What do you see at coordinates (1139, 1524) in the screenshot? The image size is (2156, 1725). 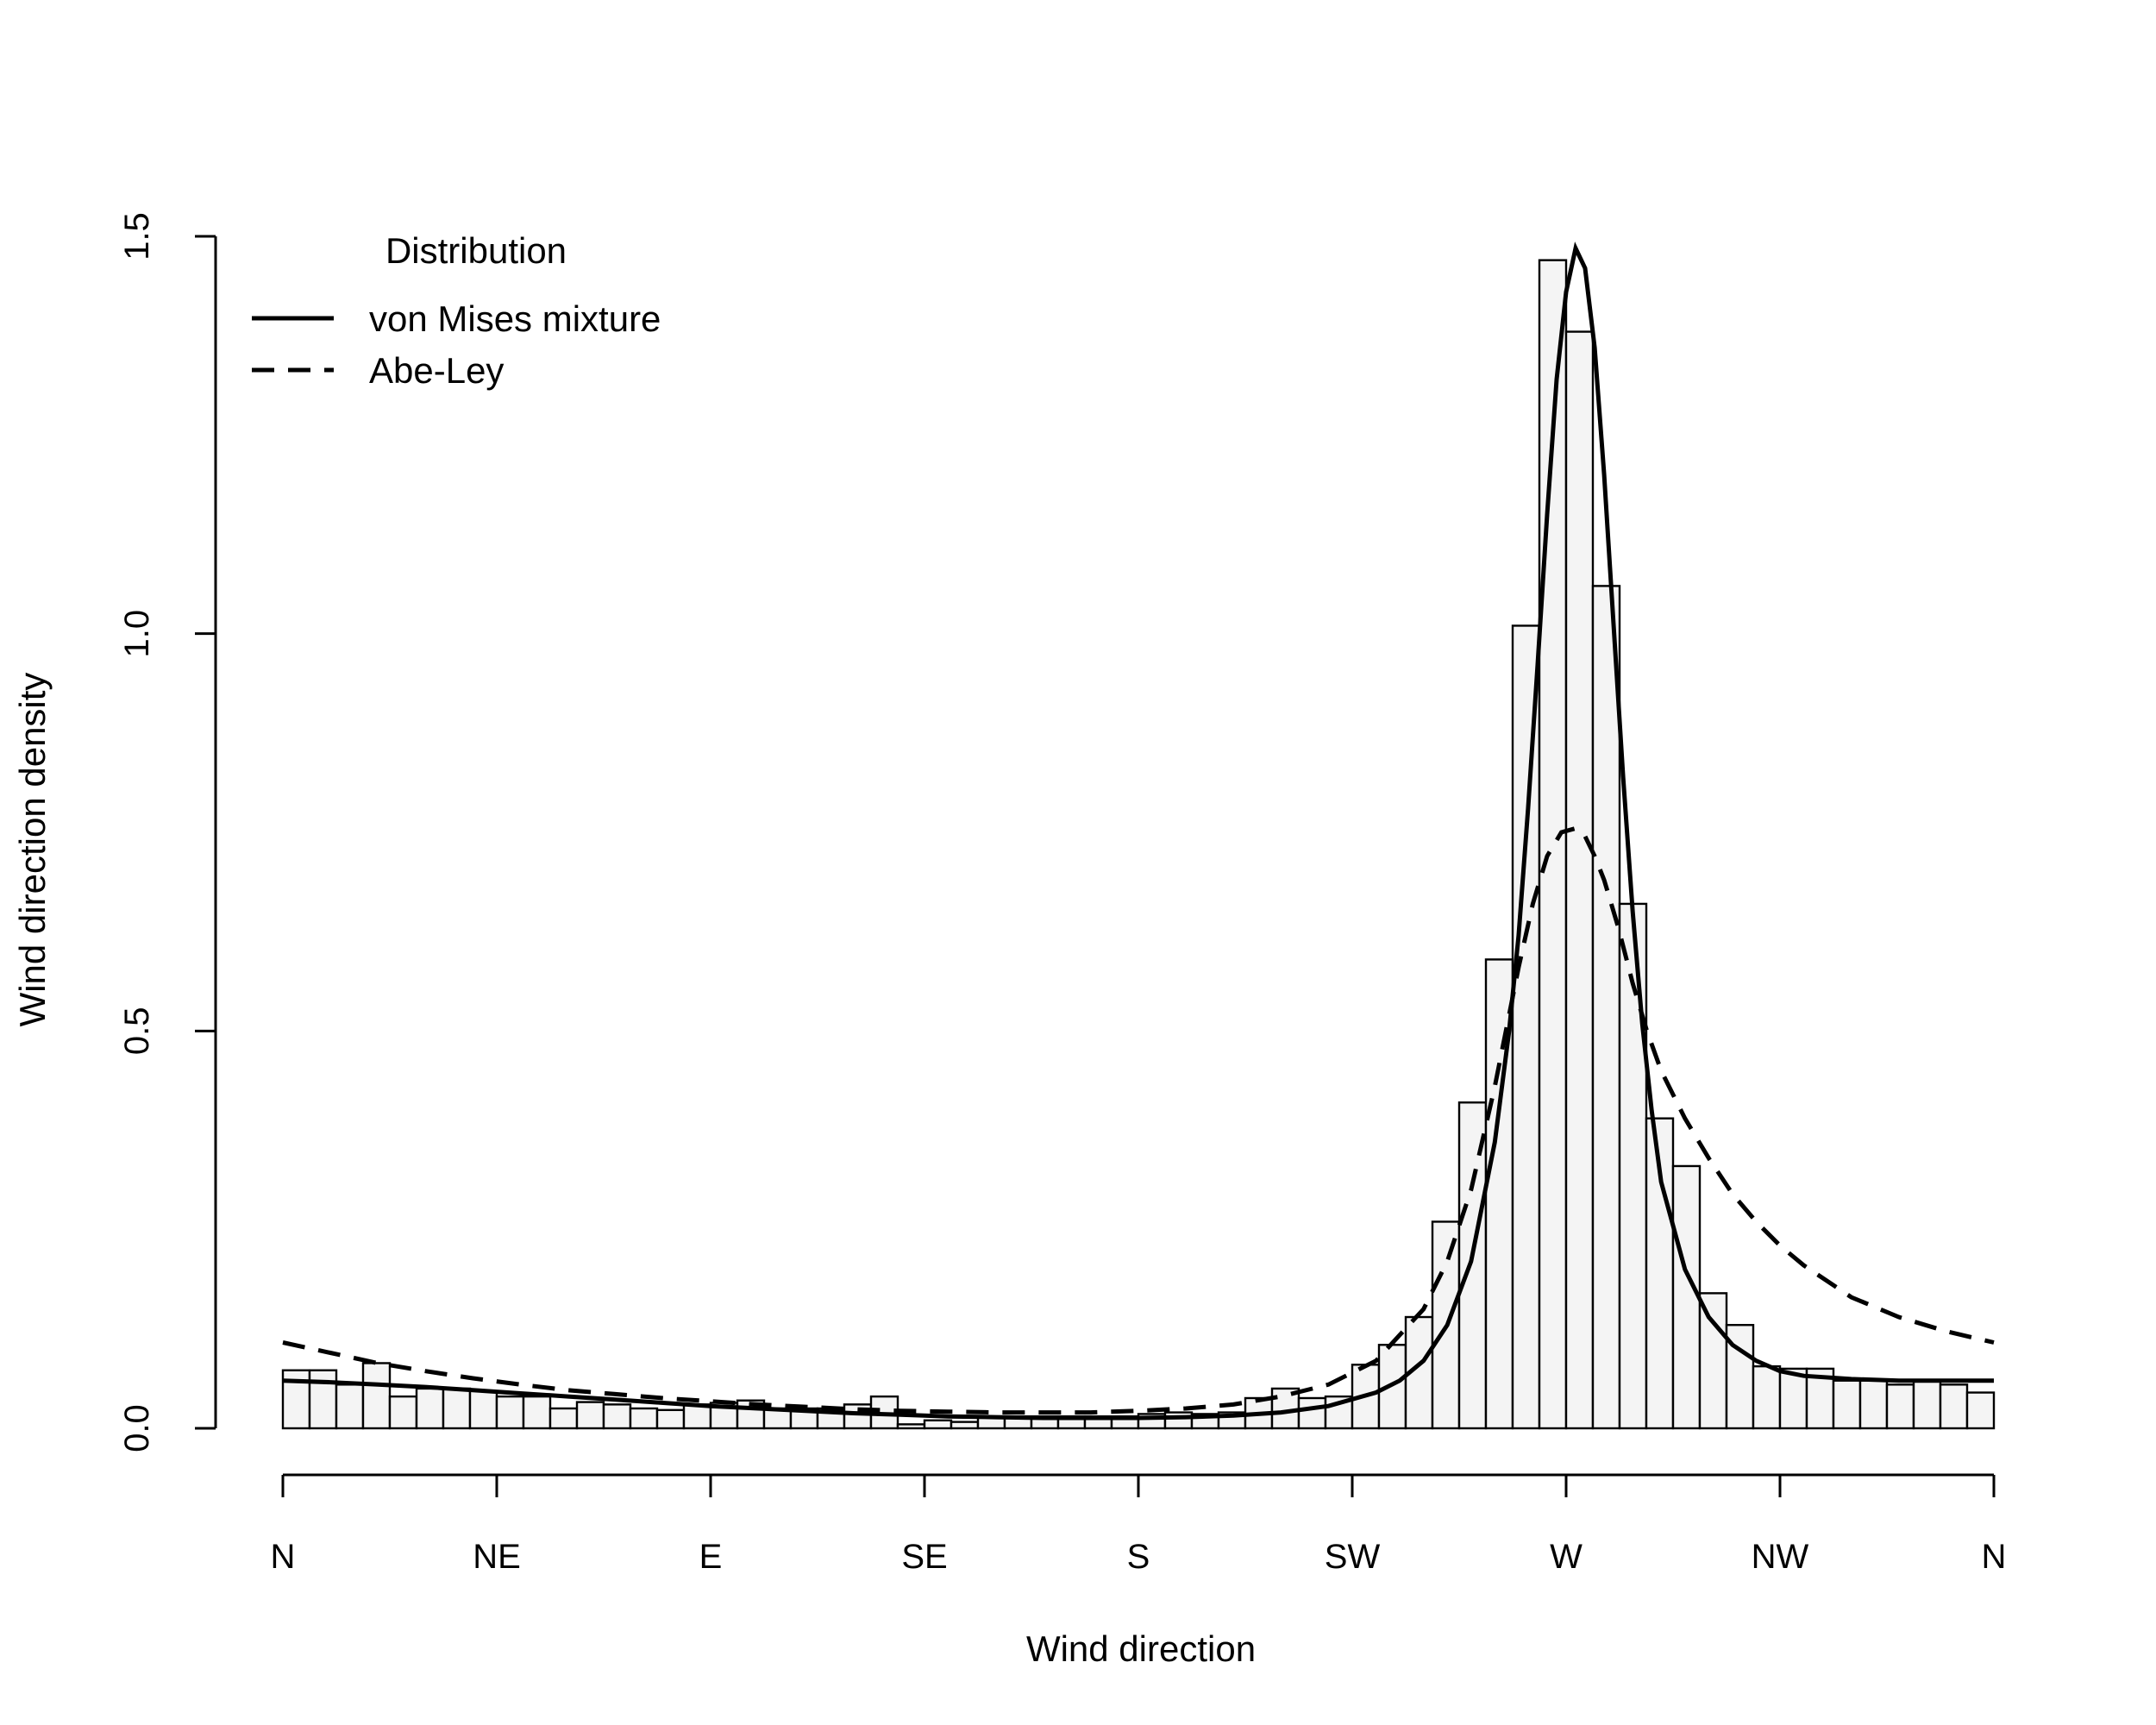 I see `x-axis: N NE E SE S SW W NW N` at bounding box center [1139, 1524].